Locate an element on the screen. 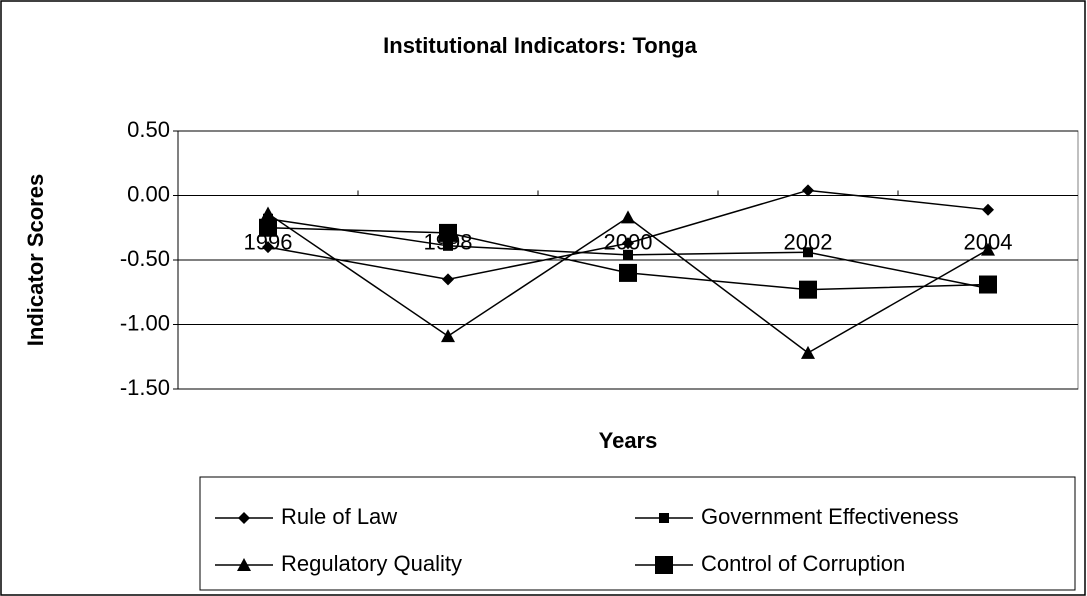 Image resolution: width=1087 pixels, height=596 pixels. legend-label: Control of Corruption is located at coordinates (803, 563).